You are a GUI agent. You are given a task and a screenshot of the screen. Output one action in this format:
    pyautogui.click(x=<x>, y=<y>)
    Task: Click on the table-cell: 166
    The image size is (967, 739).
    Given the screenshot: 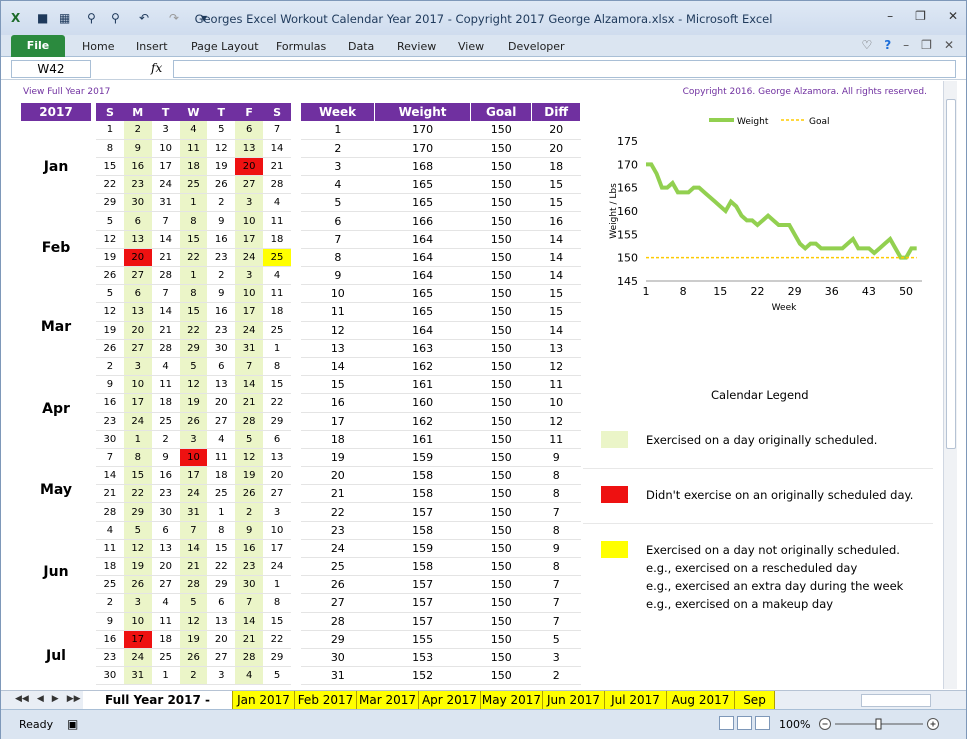 What is the action you would take?
    pyautogui.click(x=422, y=221)
    